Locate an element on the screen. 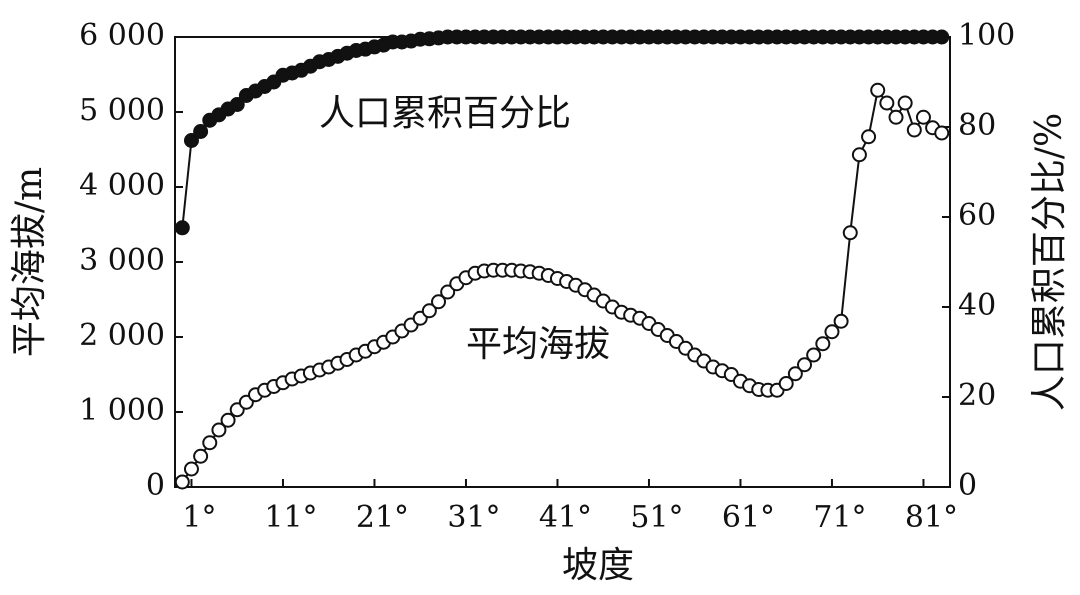 The height and width of the screenshot is (595, 1080). y2-axis-title: 人口累积百分比/% is located at coordinates (1049, 262).